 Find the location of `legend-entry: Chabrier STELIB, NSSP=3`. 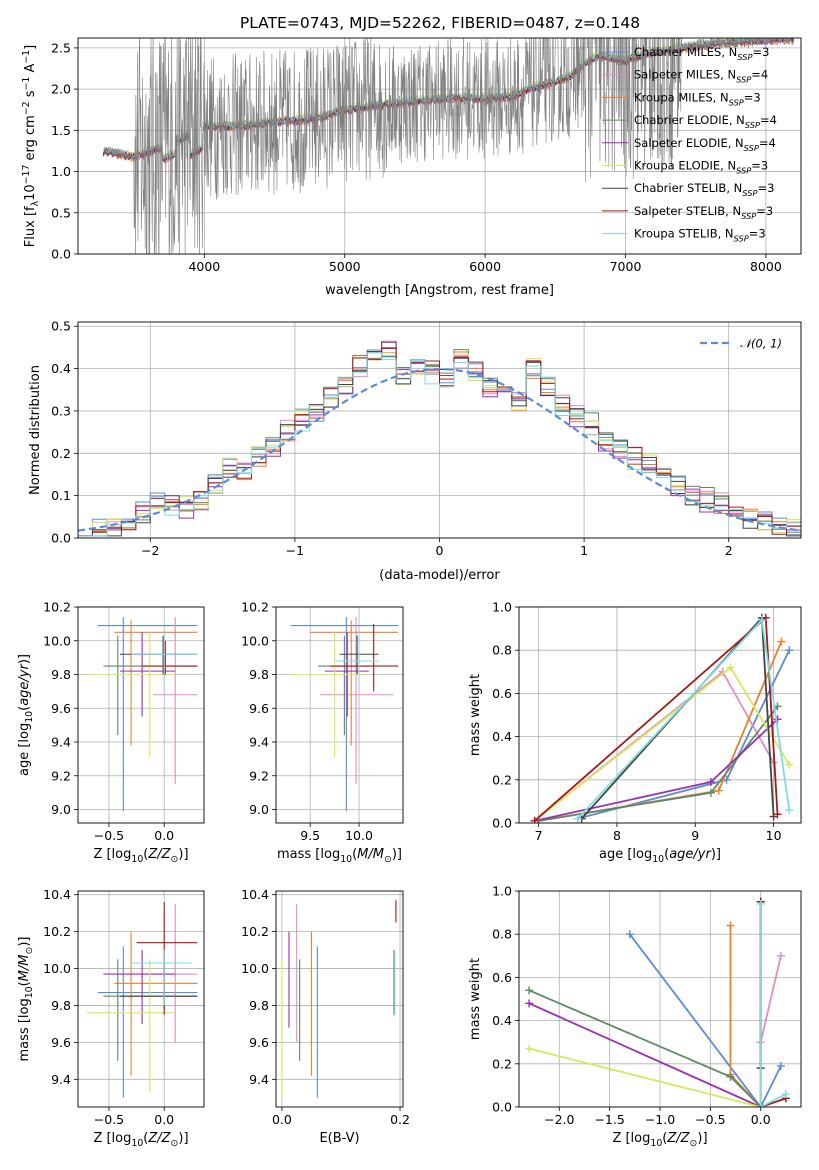

legend-entry: Chabrier STELIB, NSSP=3 is located at coordinates (704, 189).